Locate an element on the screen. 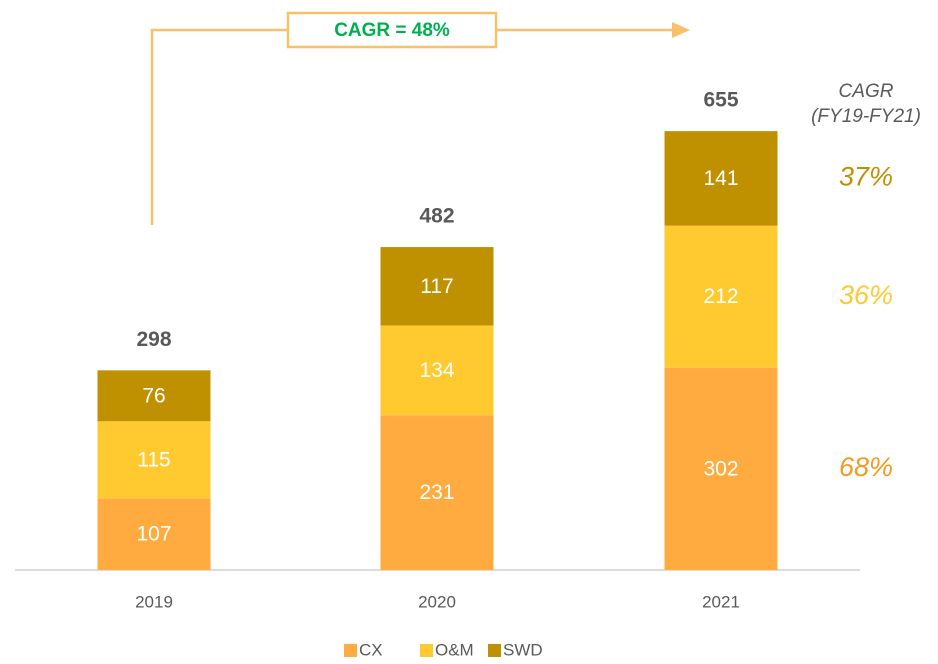 This screenshot has height=664, width=938. series-cagr: 68% is located at coordinates (866, 467).